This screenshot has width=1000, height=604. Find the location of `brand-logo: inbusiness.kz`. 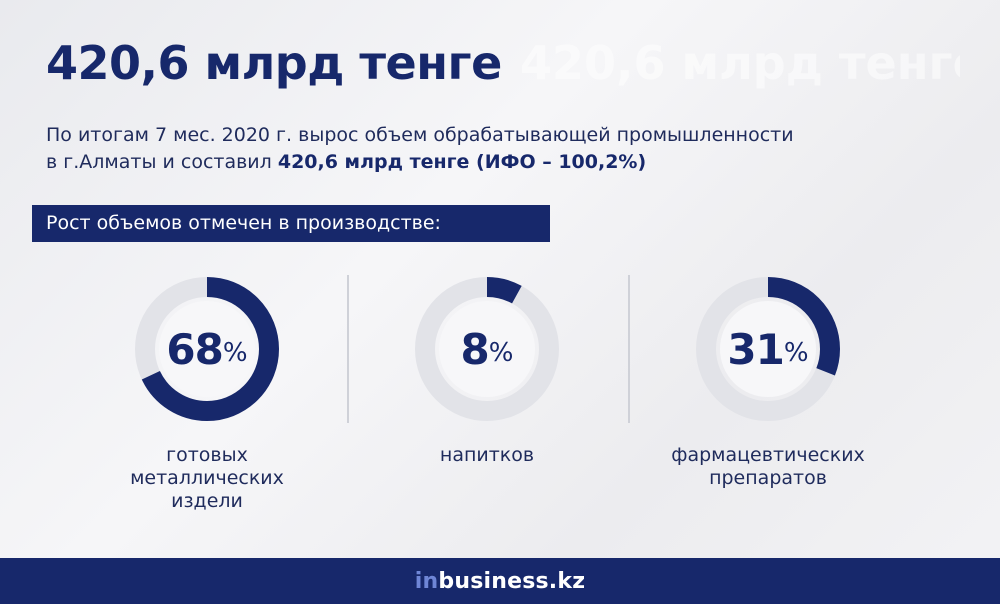

brand-logo: inbusiness.kz is located at coordinates (500, 581).